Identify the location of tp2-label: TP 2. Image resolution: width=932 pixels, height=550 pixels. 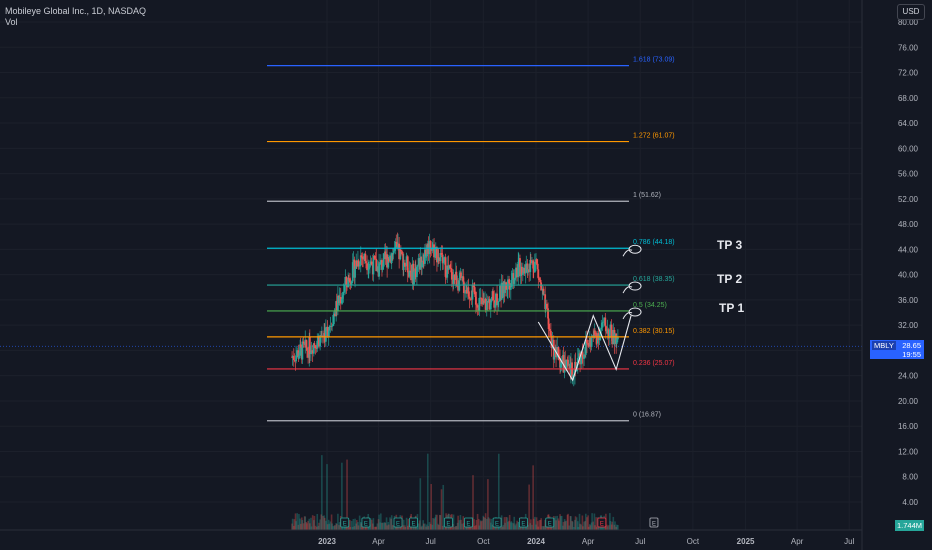
(730, 279).